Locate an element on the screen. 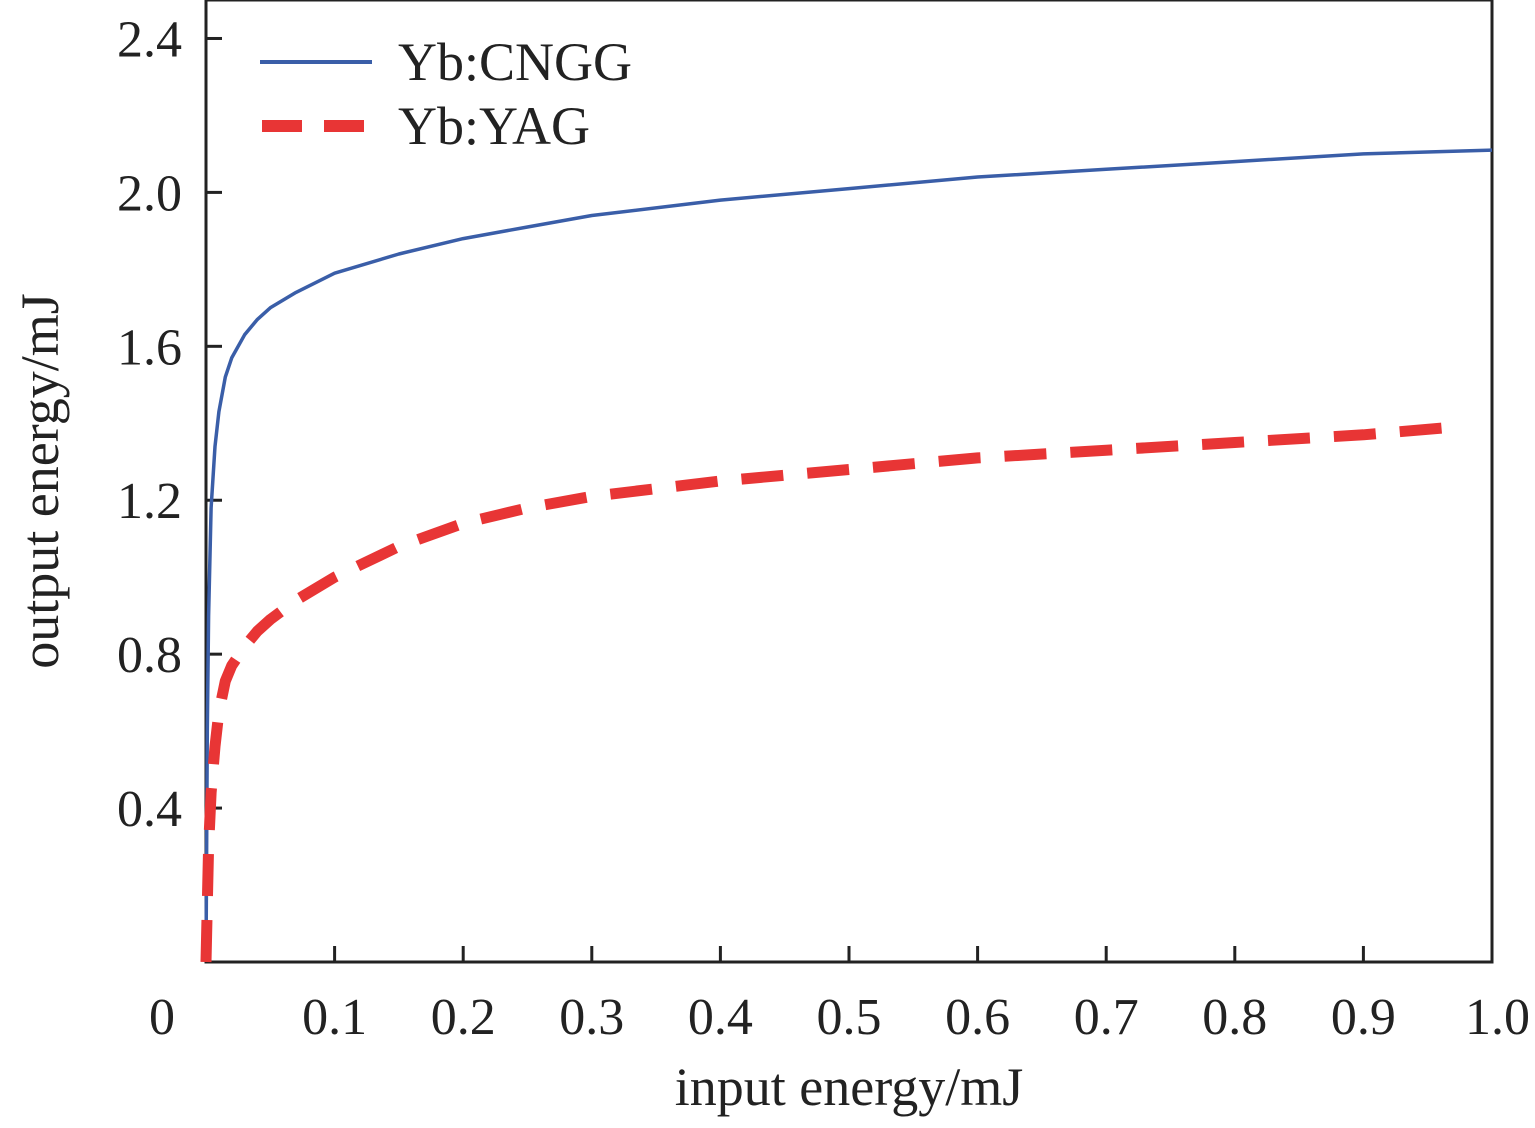  y-axis-ticks: 0.4 0.8 1.2 1.6 2.0 2.4 is located at coordinates (169, 424).